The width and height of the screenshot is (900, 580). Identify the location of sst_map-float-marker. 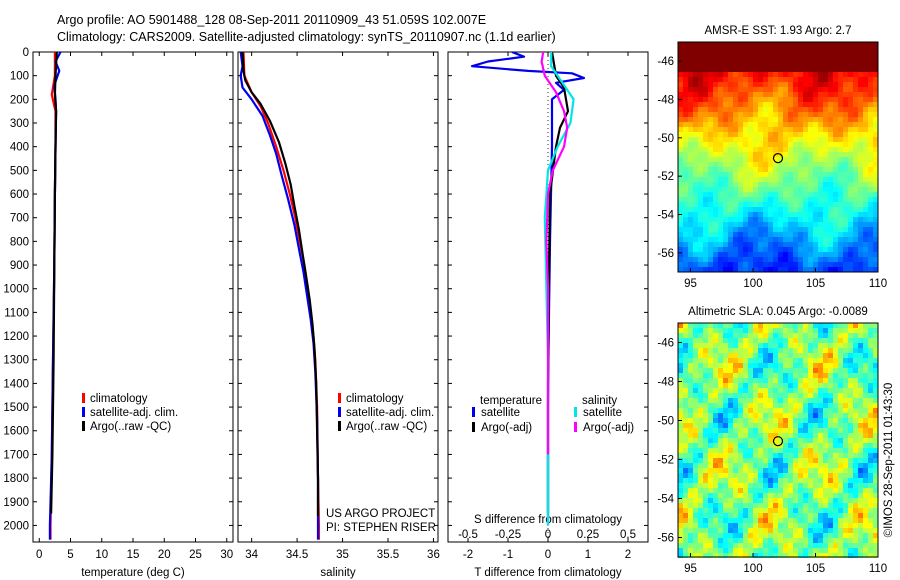
(778, 158).